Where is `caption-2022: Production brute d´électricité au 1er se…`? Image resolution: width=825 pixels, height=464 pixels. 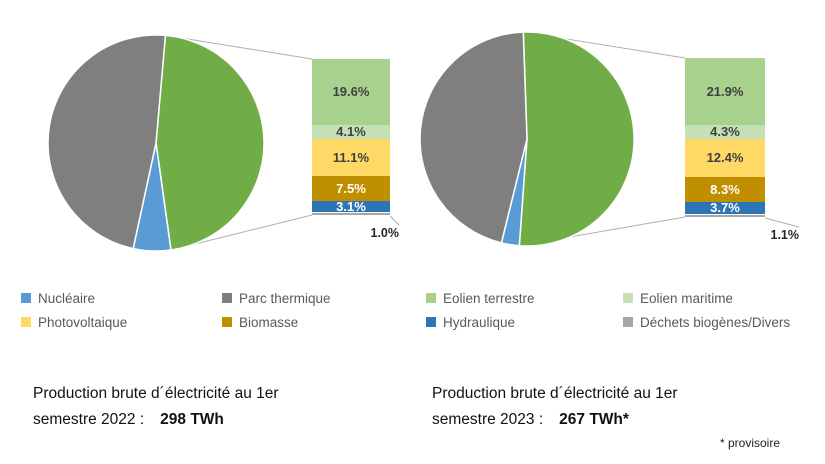 caption-2022: Production brute d´électricité au 1er se… is located at coordinates (229, 407).